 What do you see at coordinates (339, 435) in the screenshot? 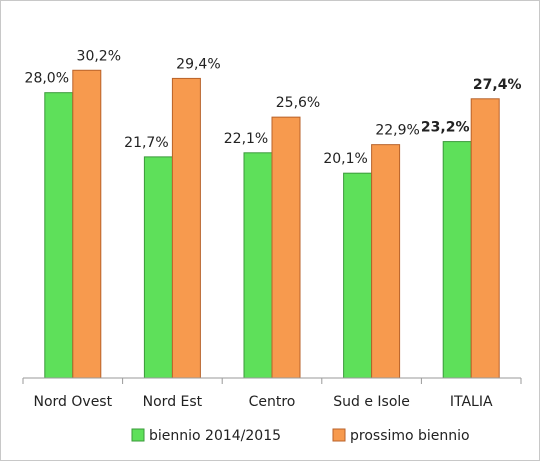
I see `legend-swatch-prossimo-biennio` at bounding box center [339, 435].